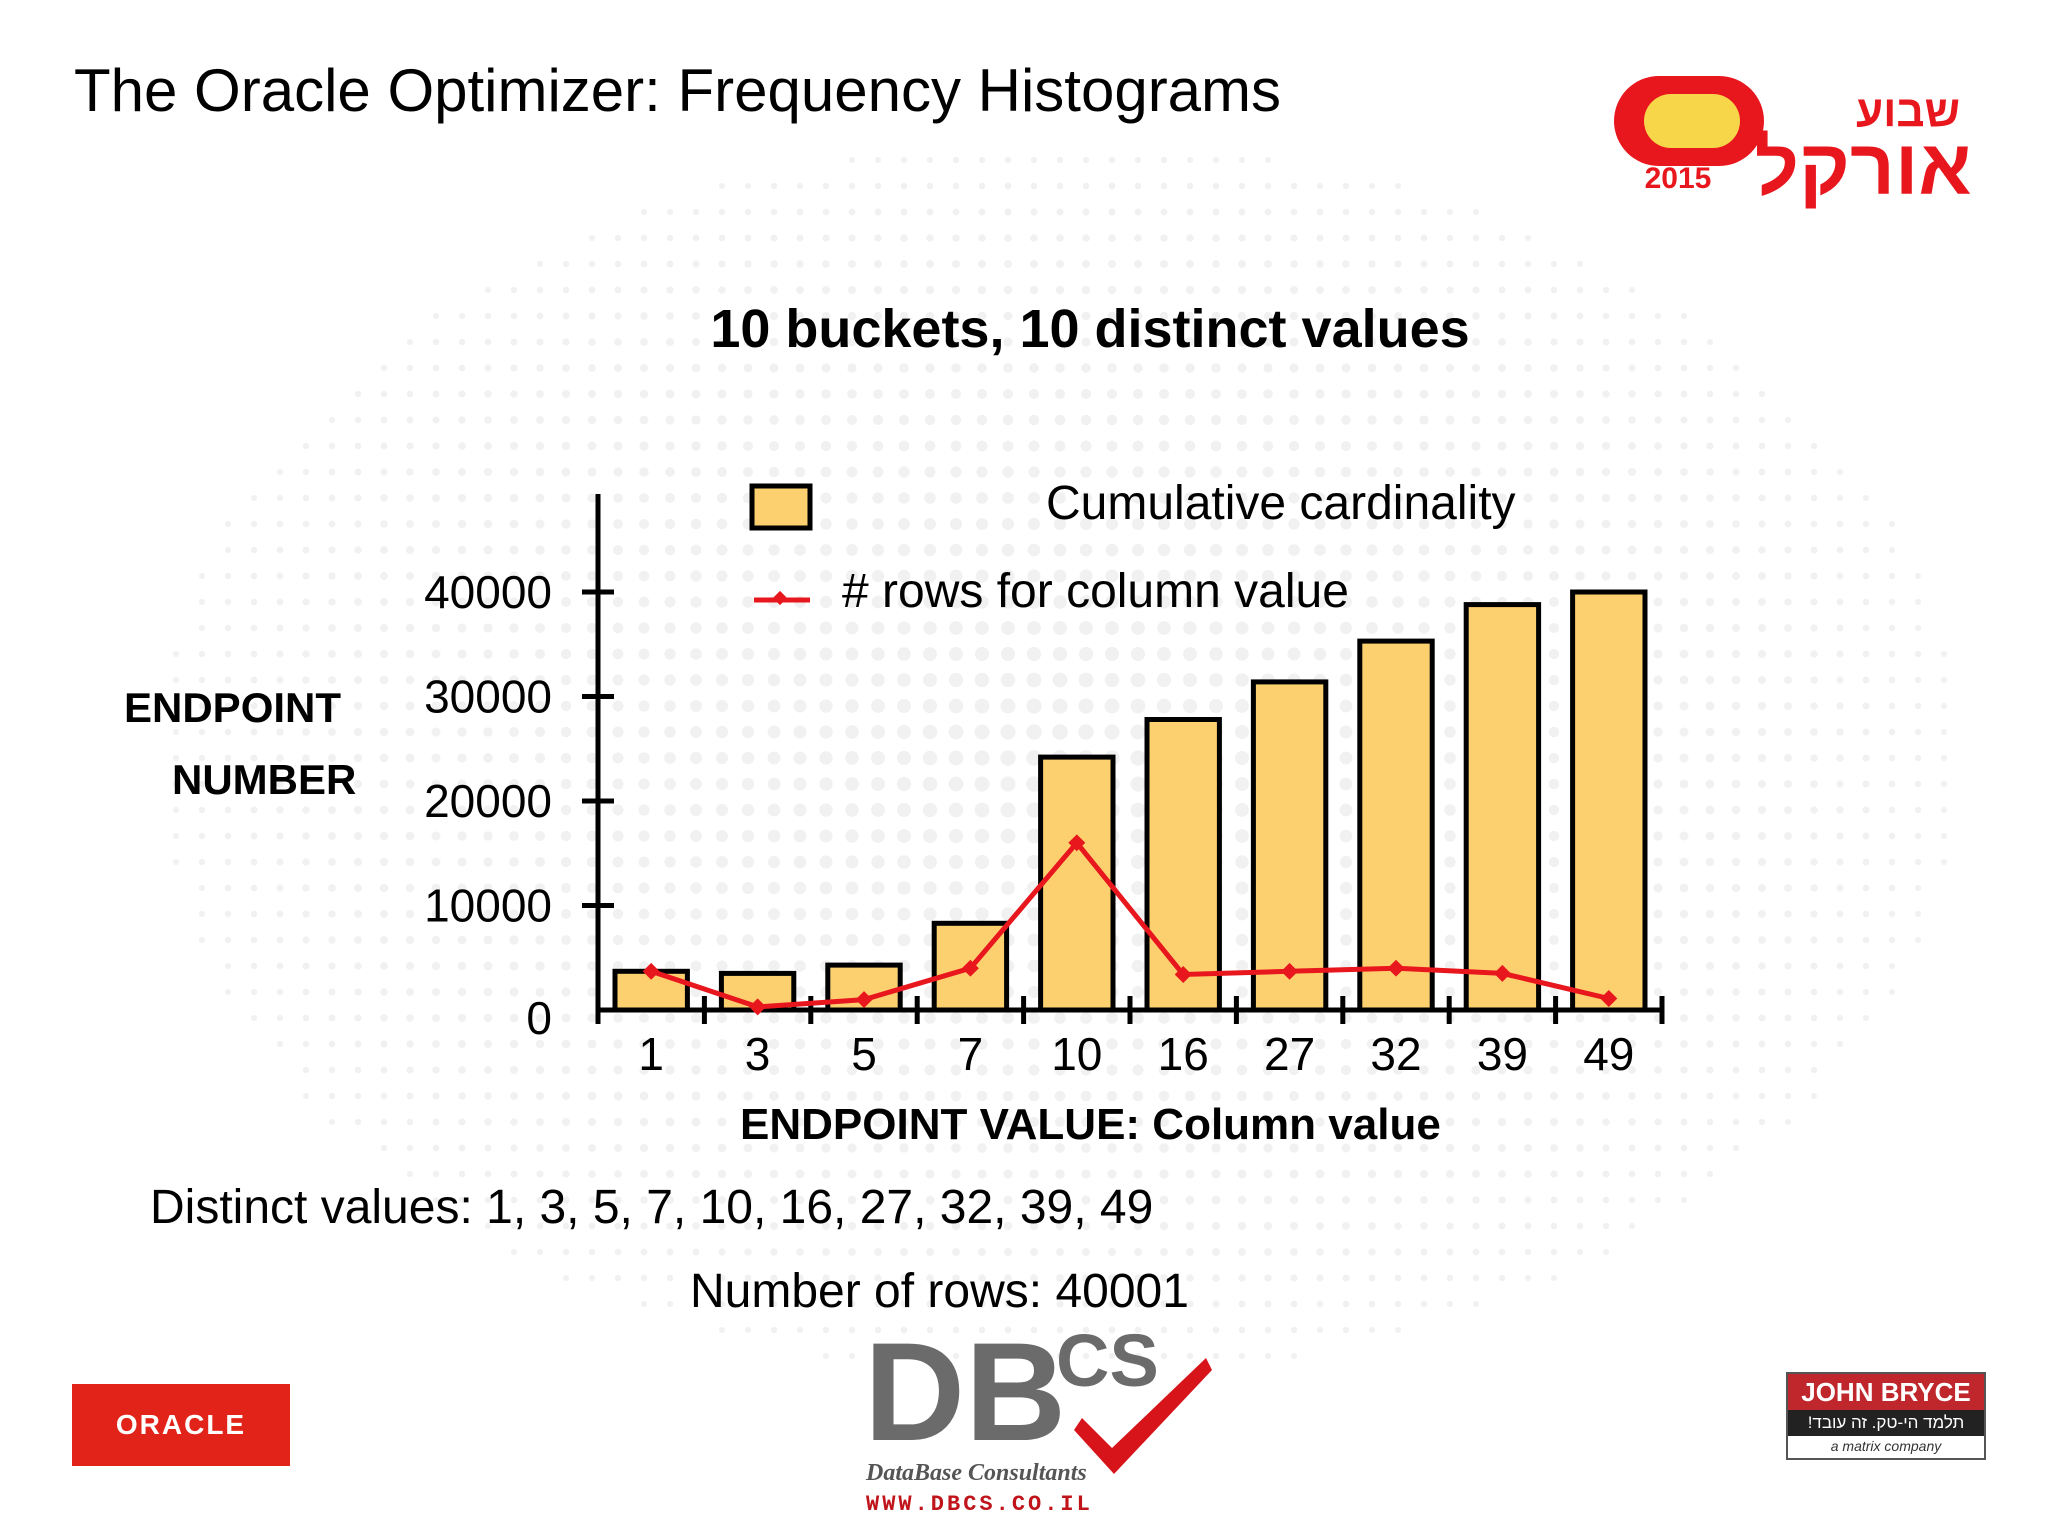  Describe the element at coordinates (965, 1394) in the screenshot. I see `dbcs-big-text: DB` at that location.